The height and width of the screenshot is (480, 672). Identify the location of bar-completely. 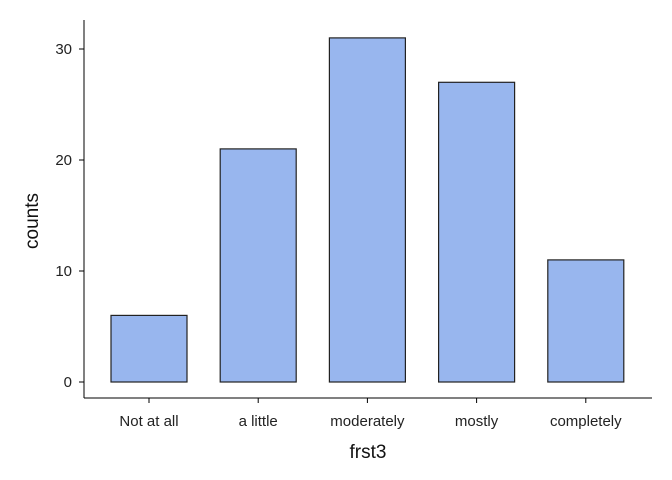
(586, 321).